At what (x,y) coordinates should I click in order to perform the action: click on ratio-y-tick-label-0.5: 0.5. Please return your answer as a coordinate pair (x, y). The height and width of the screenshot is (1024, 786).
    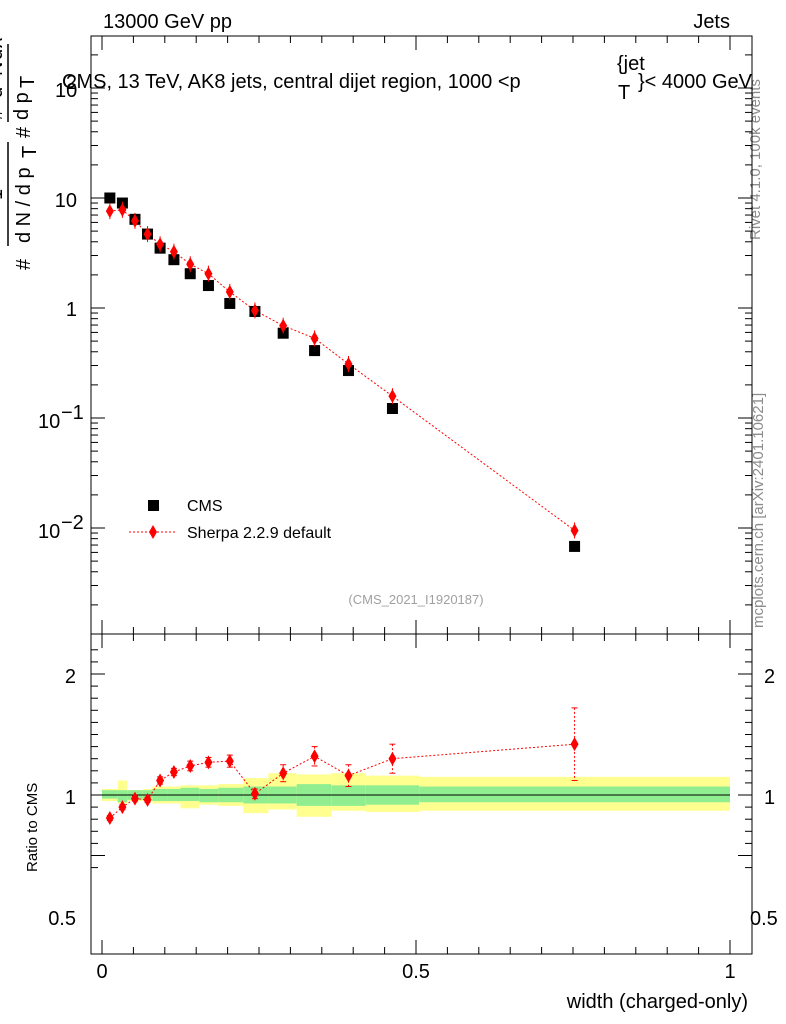
    Looking at the image, I should click on (62, 919).